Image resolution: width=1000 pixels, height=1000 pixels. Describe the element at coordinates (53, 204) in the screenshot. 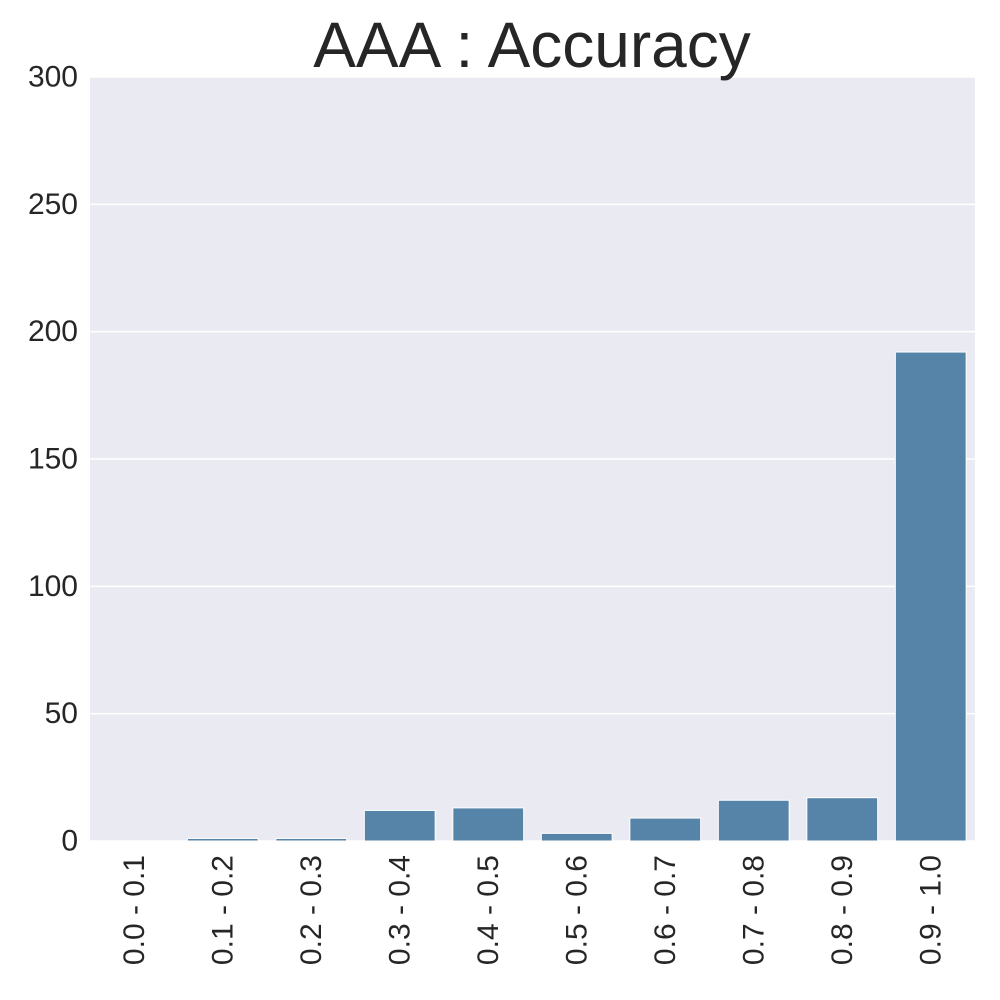

I see `y-tick-label: 250` at that location.